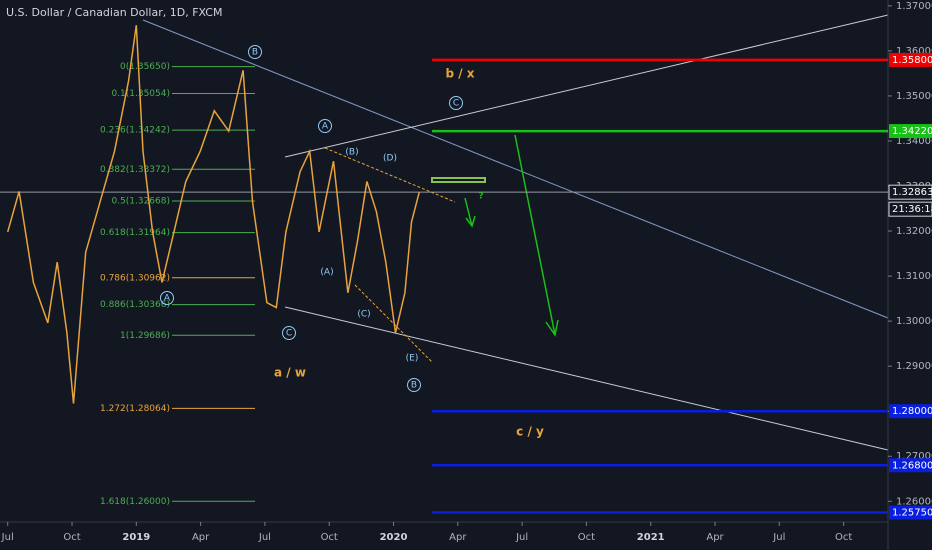 The width and height of the screenshot is (932, 550). What do you see at coordinates (914, 366) in the screenshot?
I see `y-tick-label: 1.29000` at bounding box center [914, 366].